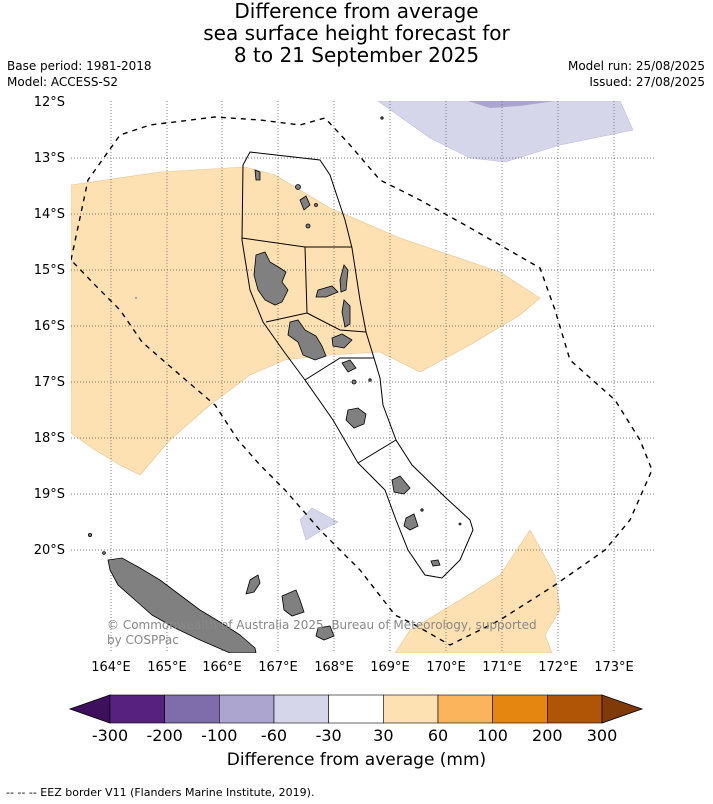 This screenshot has width=713, height=804. Describe the element at coordinates (110, 735) in the screenshot. I see `colorbar-tick-label: -300` at that location.